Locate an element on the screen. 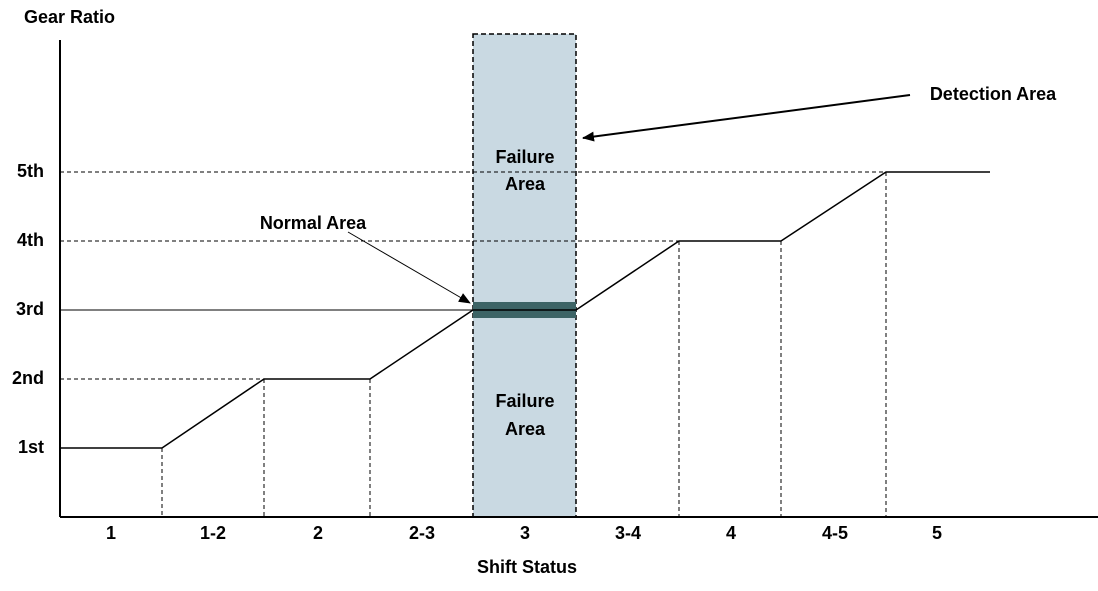 The width and height of the screenshot is (1098, 591). detection-area-box is located at coordinates (524, 275).